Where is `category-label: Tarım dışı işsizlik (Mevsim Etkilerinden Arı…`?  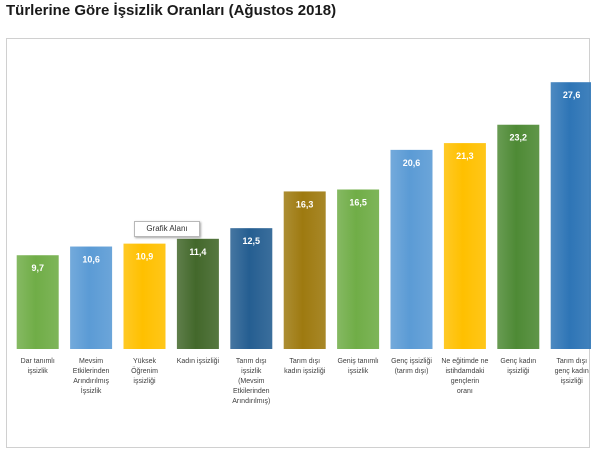 category-label: Tarım dışı işsizlik (Mevsim Etkilerinden Arı… is located at coordinates (251, 381).